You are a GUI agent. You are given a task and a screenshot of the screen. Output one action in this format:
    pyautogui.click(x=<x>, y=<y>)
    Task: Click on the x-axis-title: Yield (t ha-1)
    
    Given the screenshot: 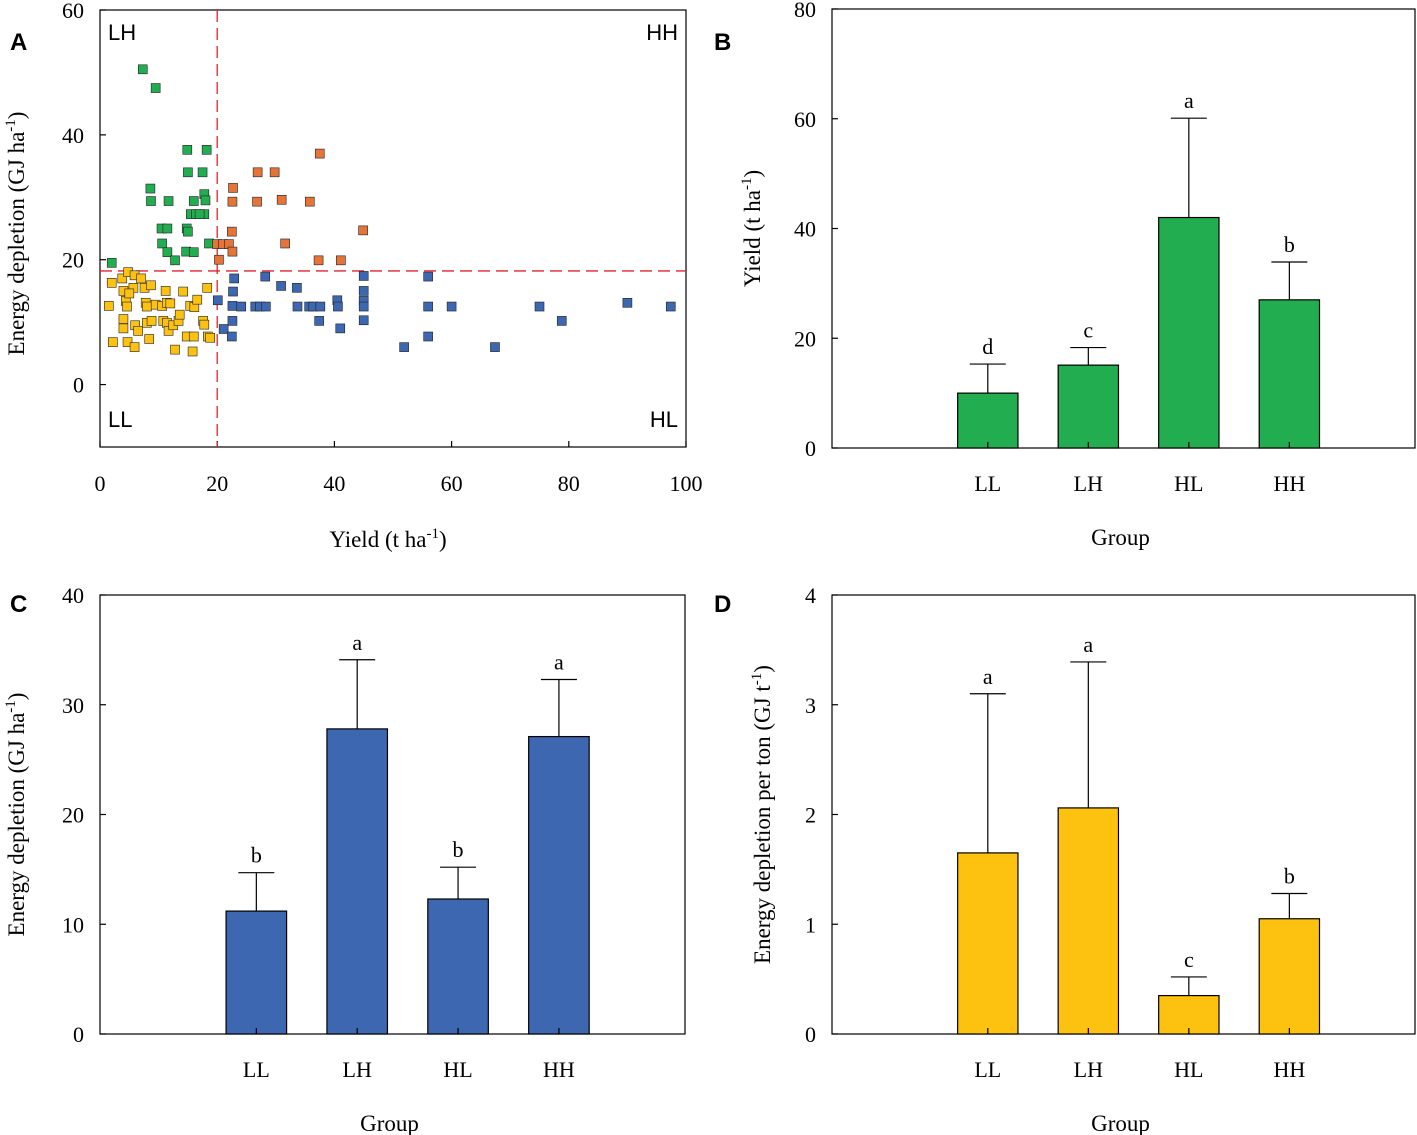 What is the action you would take?
    pyautogui.click(x=387, y=539)
    